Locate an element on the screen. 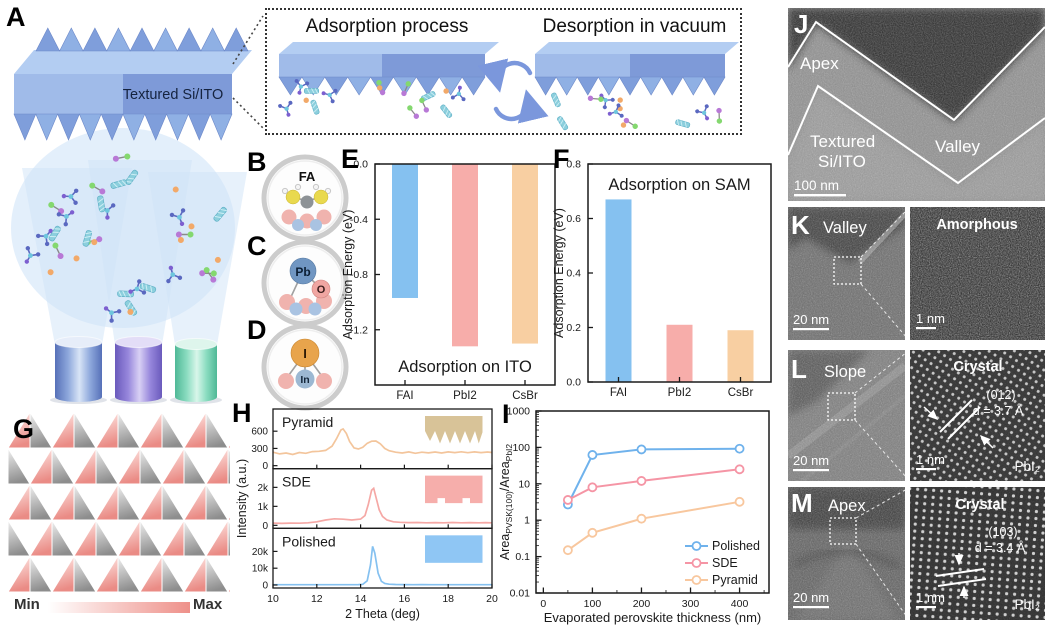 Image resolution: width=1049 pixels, height=629 pixels. svg-text: Adsorption on SAM is located at coordinates (679, 185).